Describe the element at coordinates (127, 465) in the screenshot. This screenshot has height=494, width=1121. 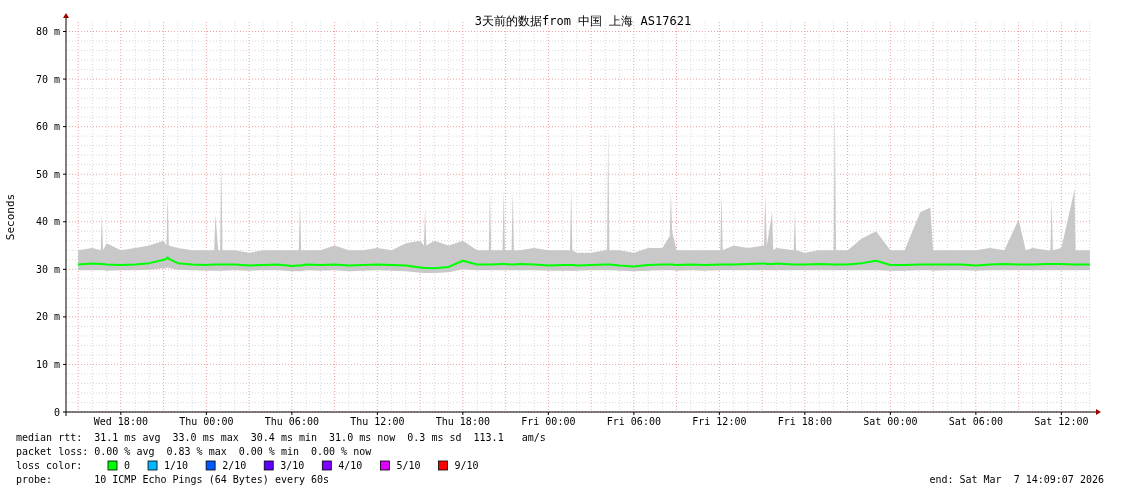
I see `text: 0` at that location.